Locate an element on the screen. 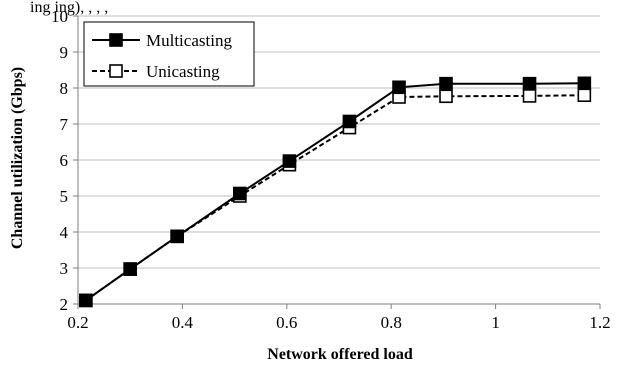 This screenshot has width=620, height=366. legend-label: Unicasting is located at coordinates (183, 71).